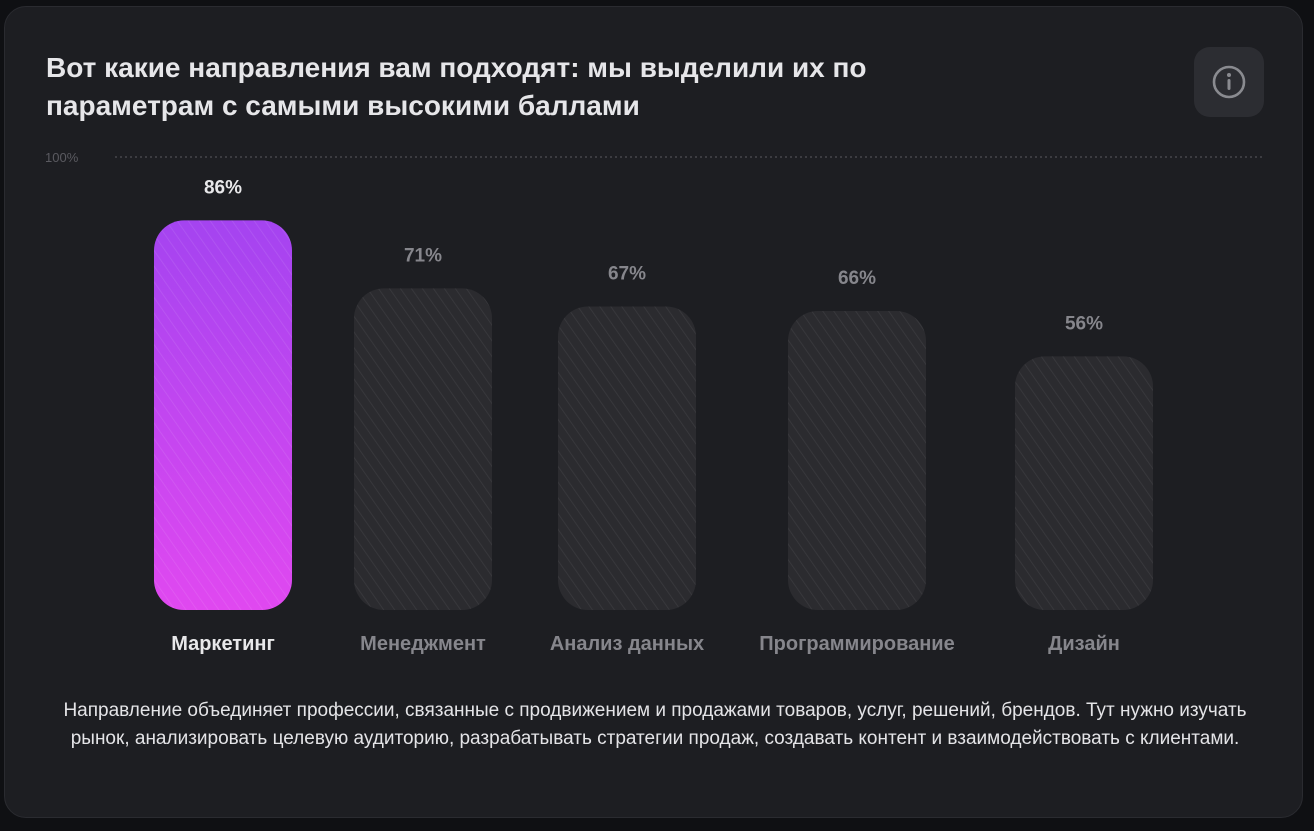 Image resolution: width=1314 pixels, height=831 pixels. Describe the element at coordinates (856, 644) in the screenshot. I see `category-label-4: Программирование` at that location.